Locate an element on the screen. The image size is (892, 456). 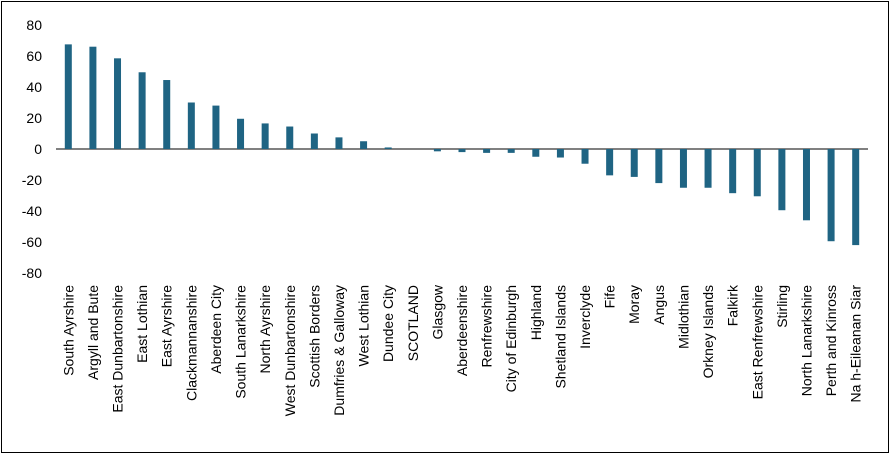
y-tick-label: 0 is located at coordinates (38, 149).